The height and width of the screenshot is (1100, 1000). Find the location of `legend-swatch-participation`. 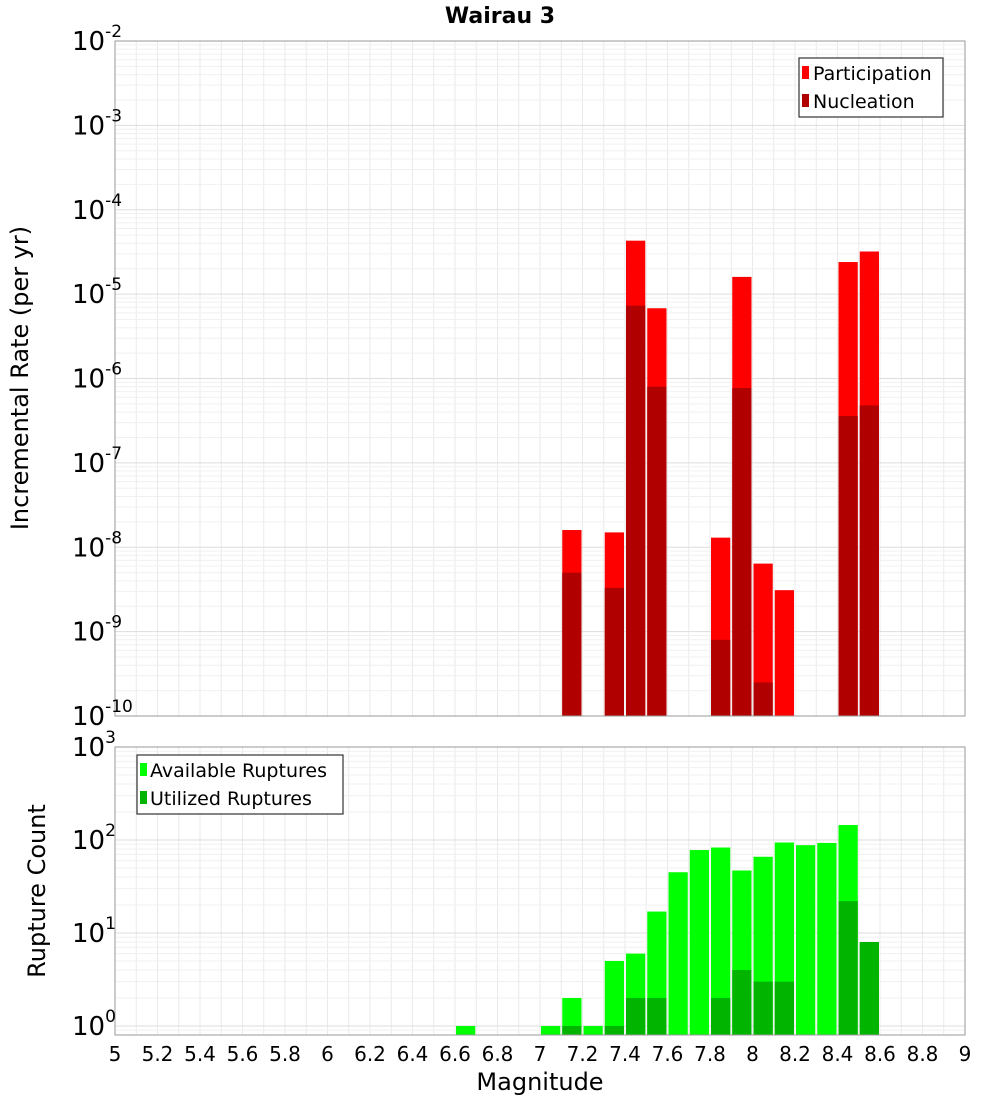

legend-swatch-participation is located at coordinates (805, 72).